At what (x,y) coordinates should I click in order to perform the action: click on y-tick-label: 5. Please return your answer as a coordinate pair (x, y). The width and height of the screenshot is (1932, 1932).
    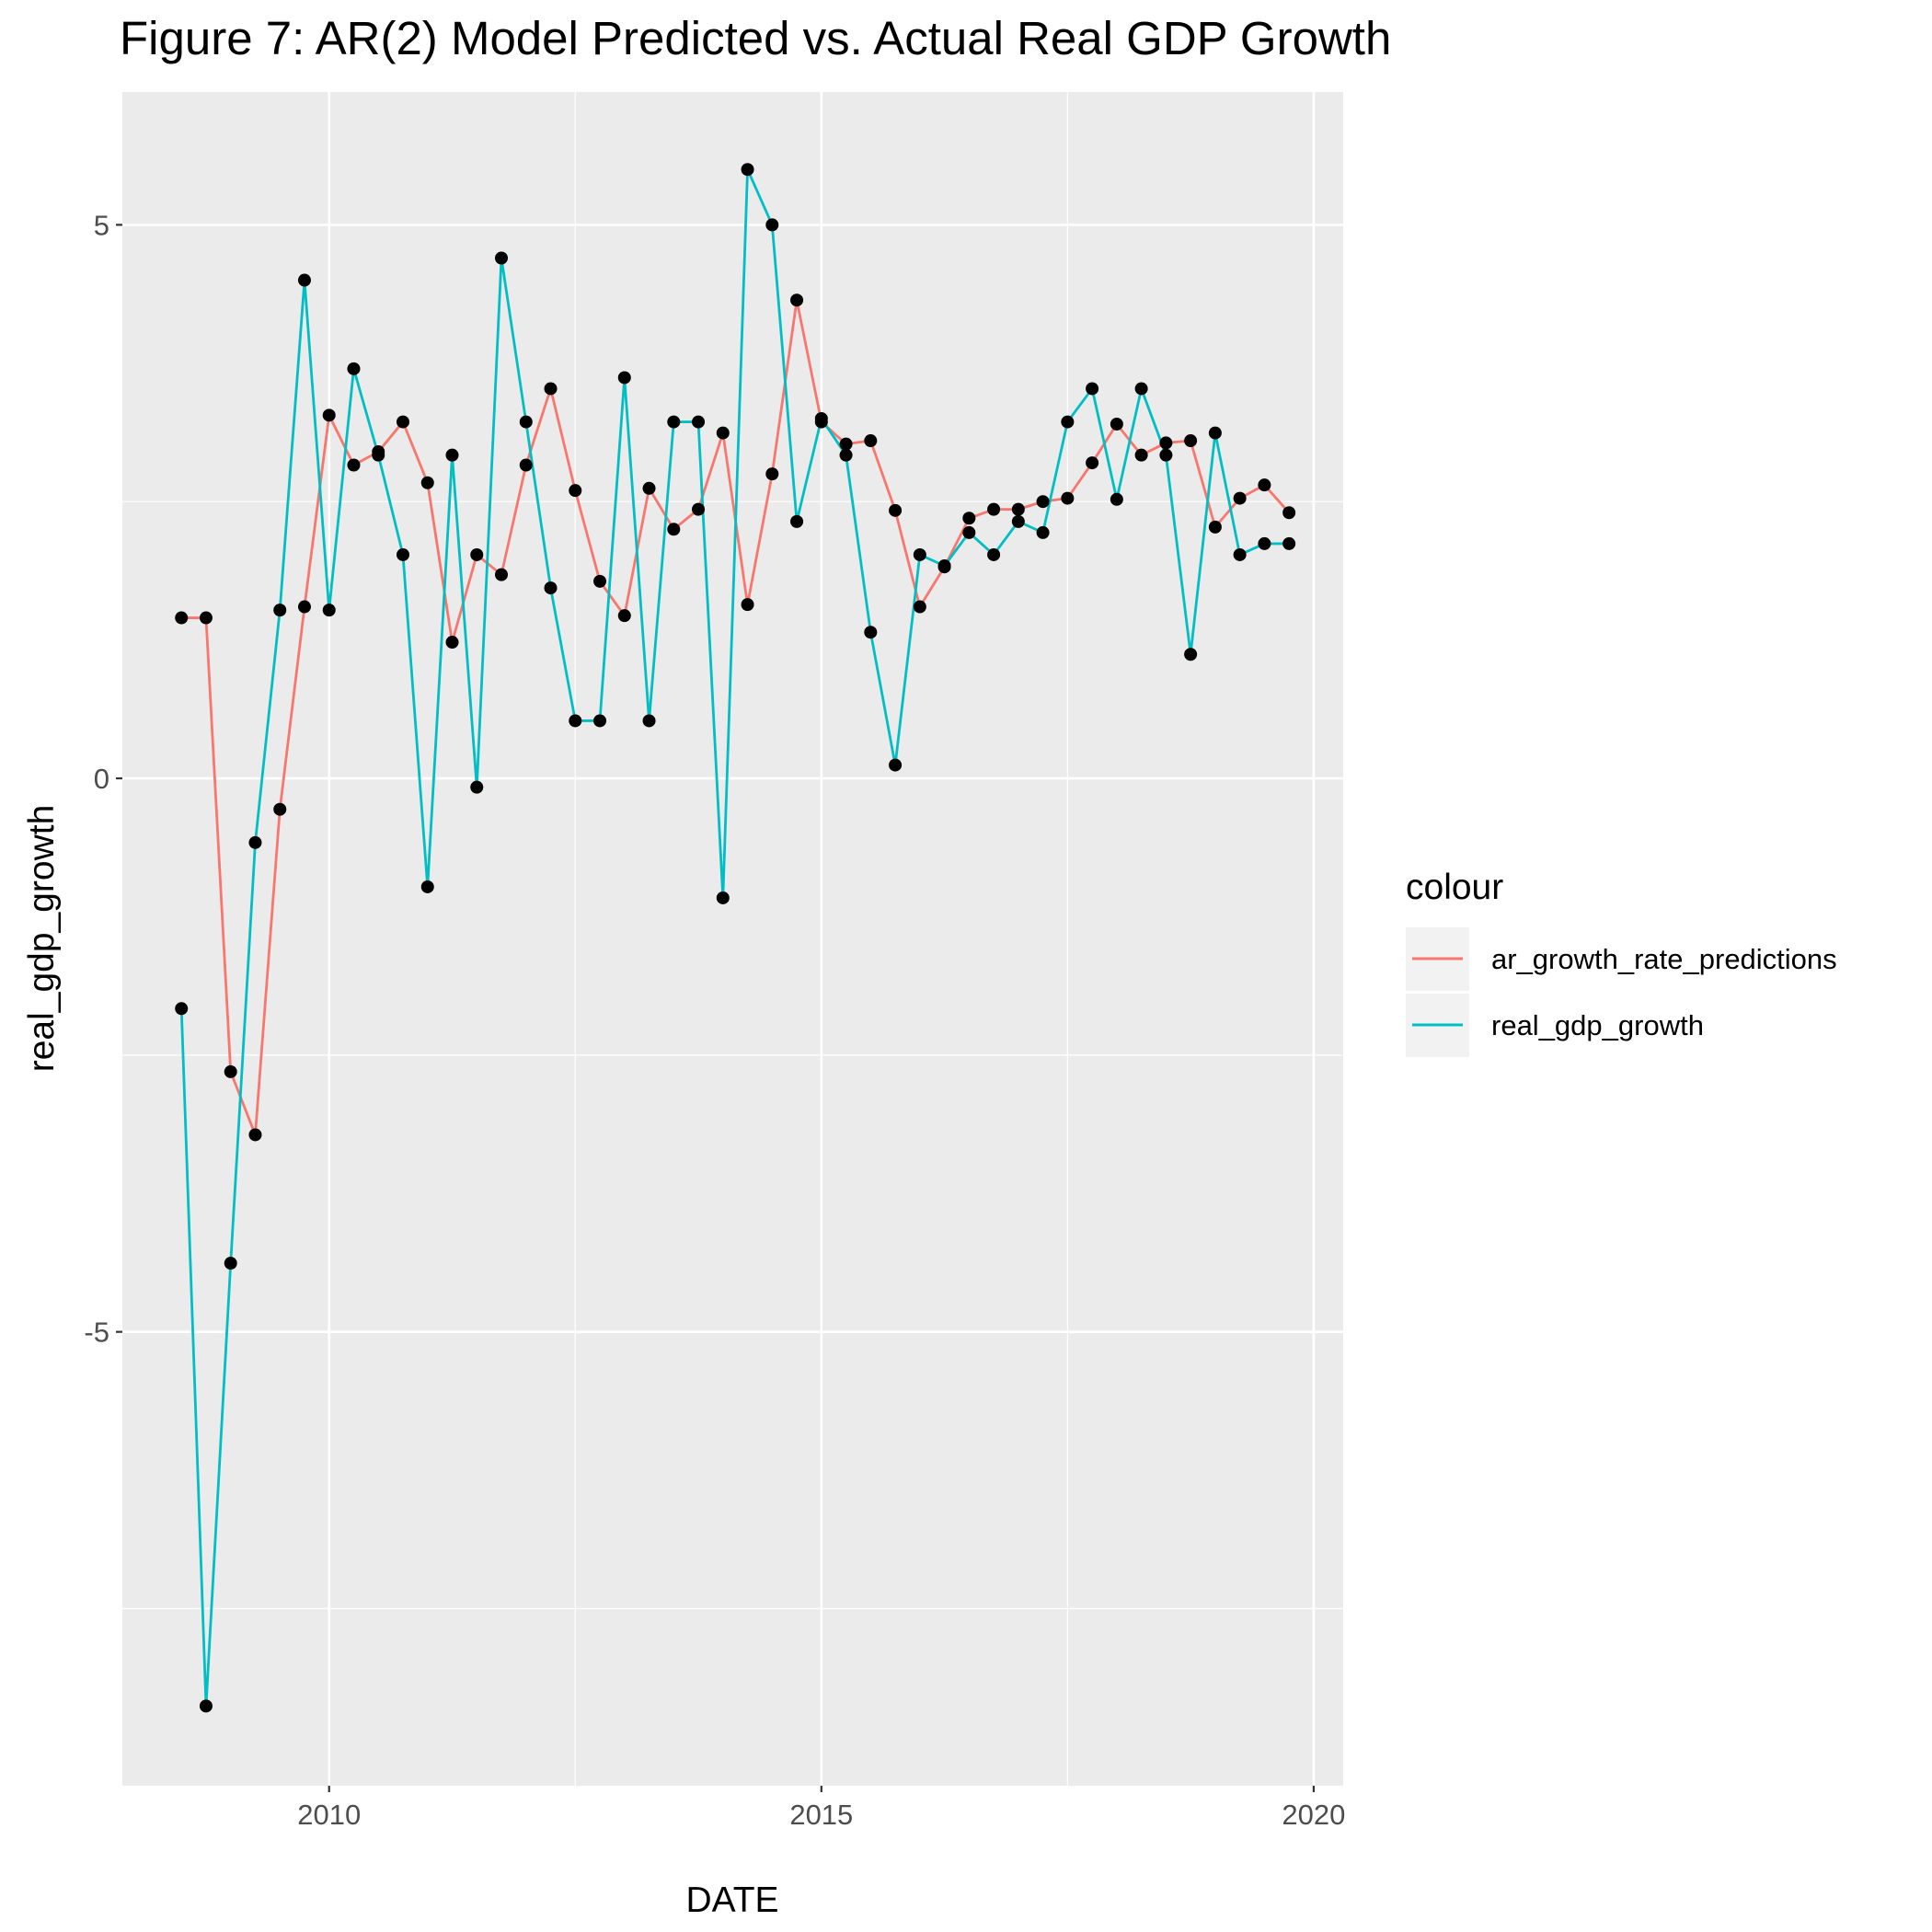
    Looking at the image, I should click on (101, 225).